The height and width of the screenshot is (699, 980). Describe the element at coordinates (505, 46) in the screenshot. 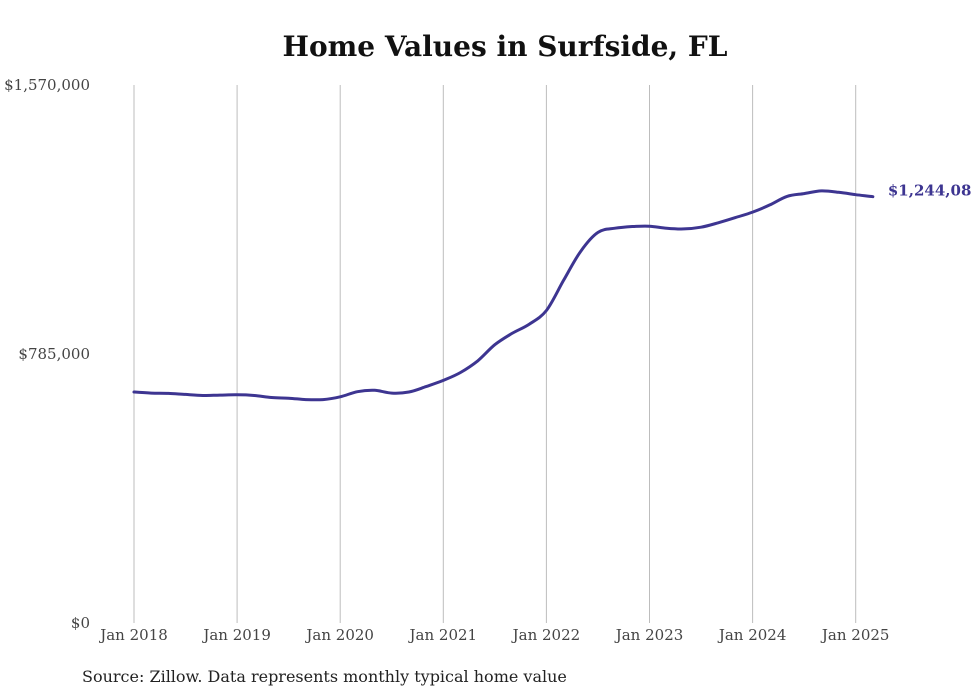

I see `chart-title: Home Values in Surfside, FL` at that location.